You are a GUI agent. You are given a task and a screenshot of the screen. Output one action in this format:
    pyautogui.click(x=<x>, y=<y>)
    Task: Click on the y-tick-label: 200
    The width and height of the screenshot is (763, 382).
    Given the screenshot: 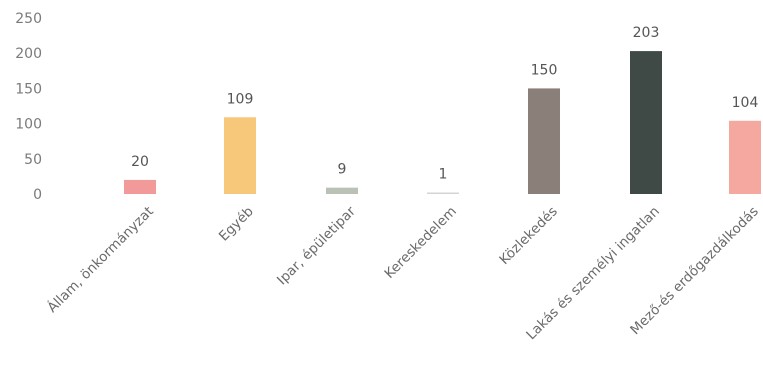 What is the action you would take?
    pyautogui.click(x=28, y=54)
    